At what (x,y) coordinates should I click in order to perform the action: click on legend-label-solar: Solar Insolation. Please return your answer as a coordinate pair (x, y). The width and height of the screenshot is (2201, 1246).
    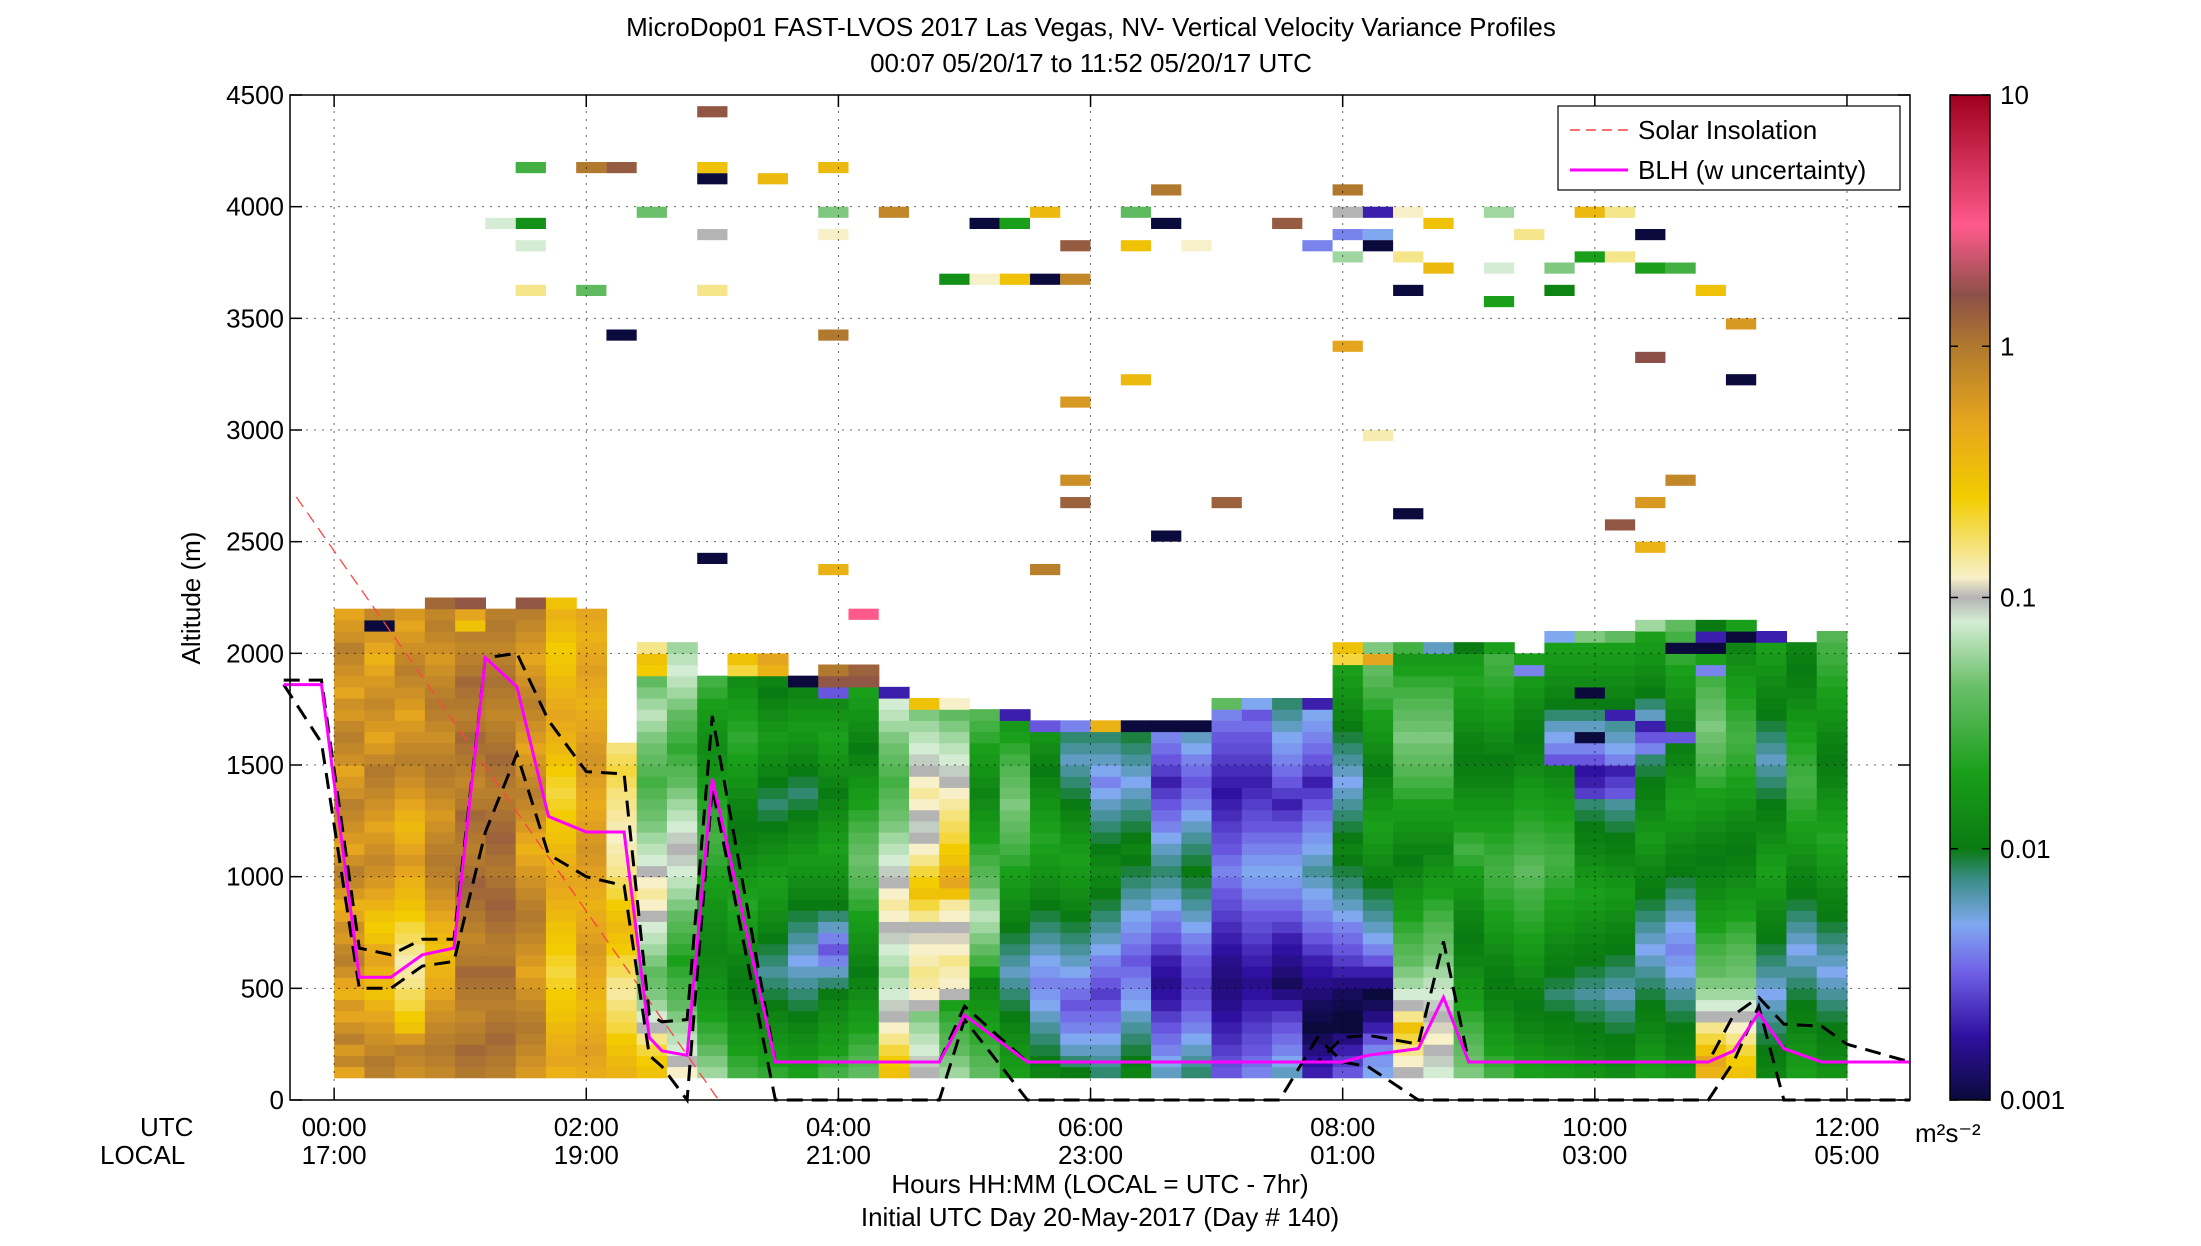
    Looking at the image, I should click on (1727, 130).